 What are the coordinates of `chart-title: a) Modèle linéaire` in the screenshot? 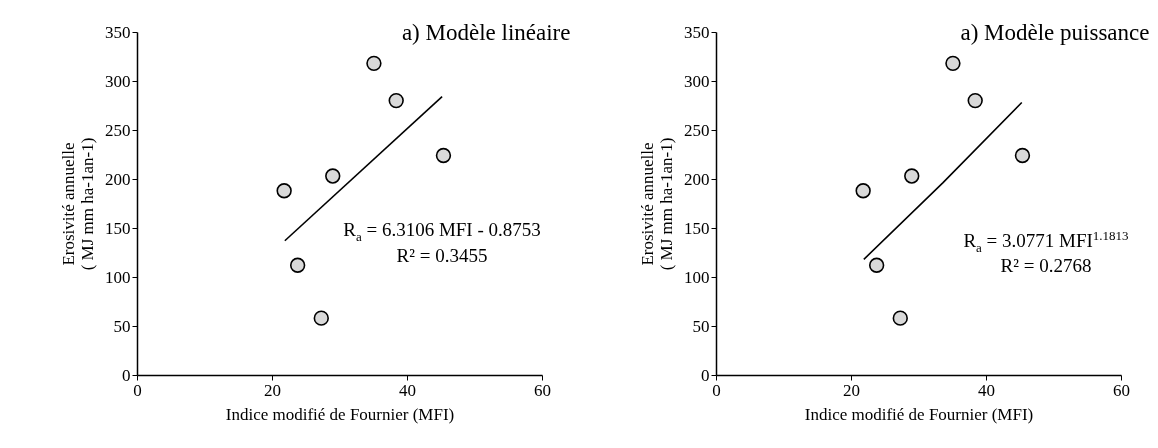 It's located at (486, 32).